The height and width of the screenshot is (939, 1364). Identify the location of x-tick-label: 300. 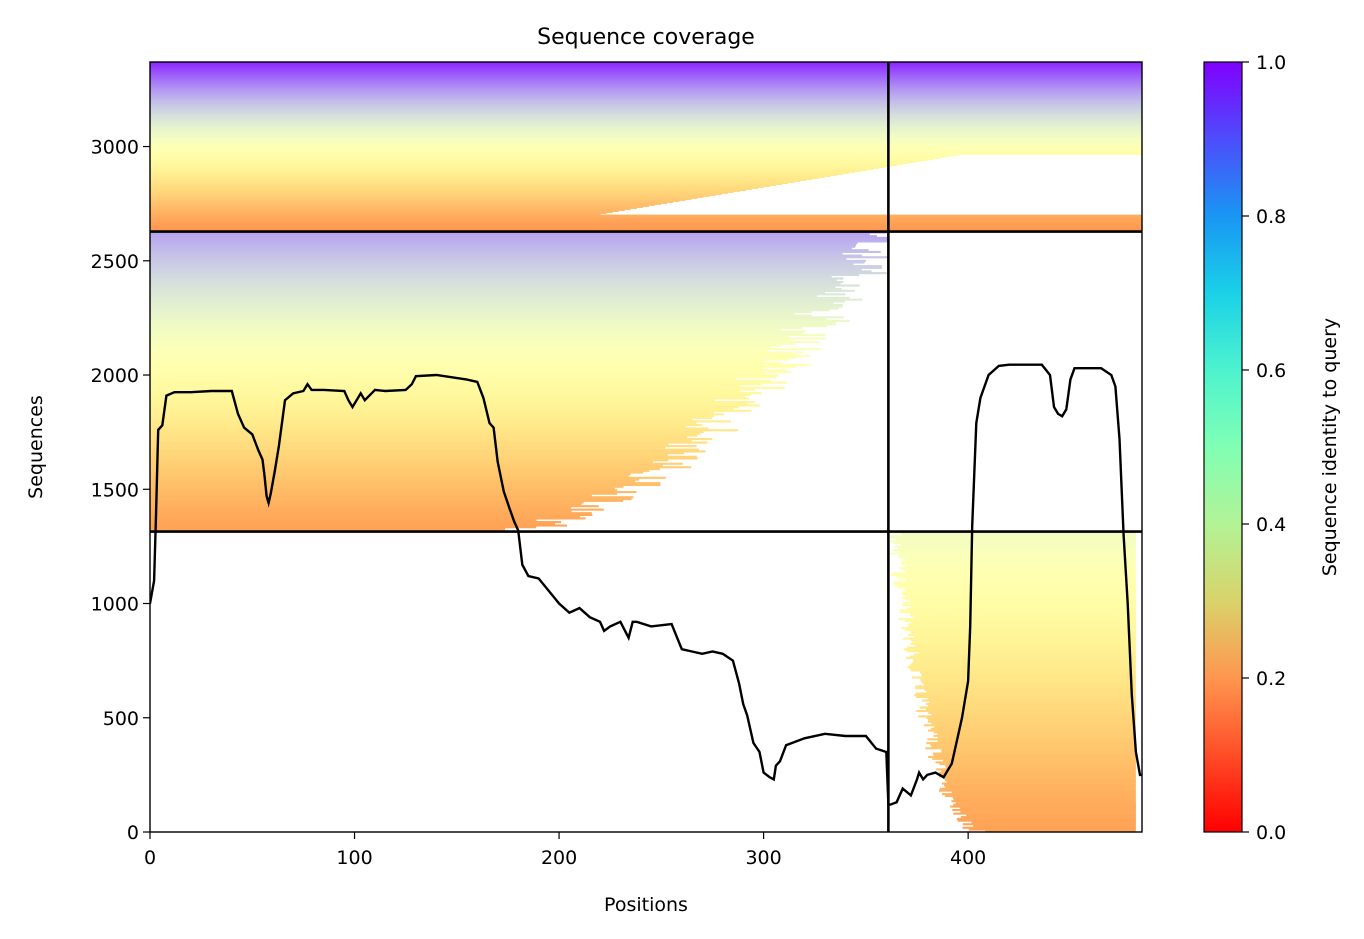
(763, 858).